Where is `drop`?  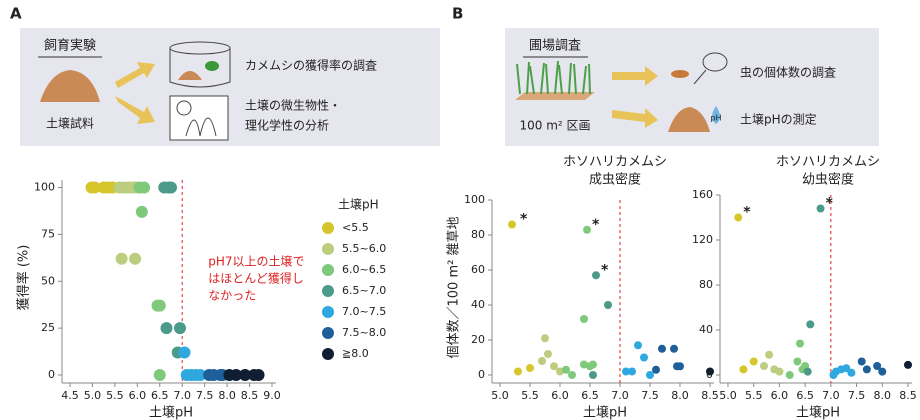 drop is located at coordinates (716, 115).